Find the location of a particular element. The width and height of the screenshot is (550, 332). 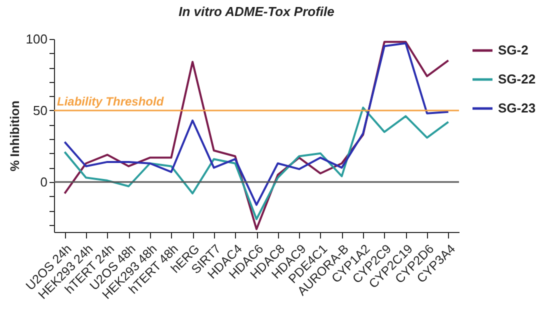

chart-title: In vitro ADME-Tox Profile is located at coordinates (256, 11).